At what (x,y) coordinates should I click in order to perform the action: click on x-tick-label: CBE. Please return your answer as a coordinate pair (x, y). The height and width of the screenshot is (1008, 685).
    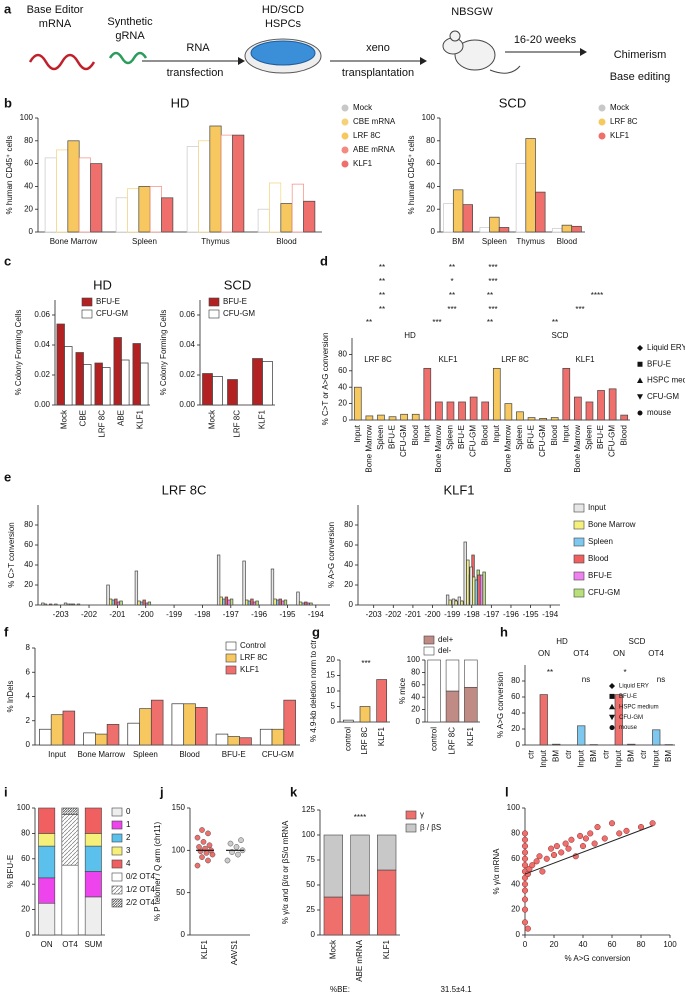
    Looking at the image, I should click on (83, 418).